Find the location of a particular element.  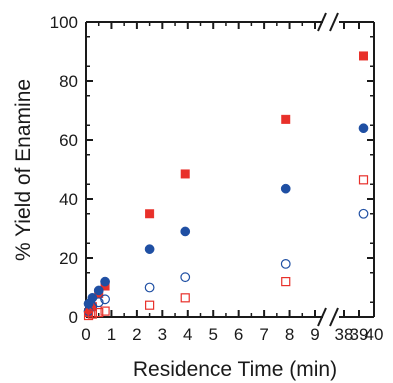

x-tick-label: 6 is located at coordinates (238, 334).